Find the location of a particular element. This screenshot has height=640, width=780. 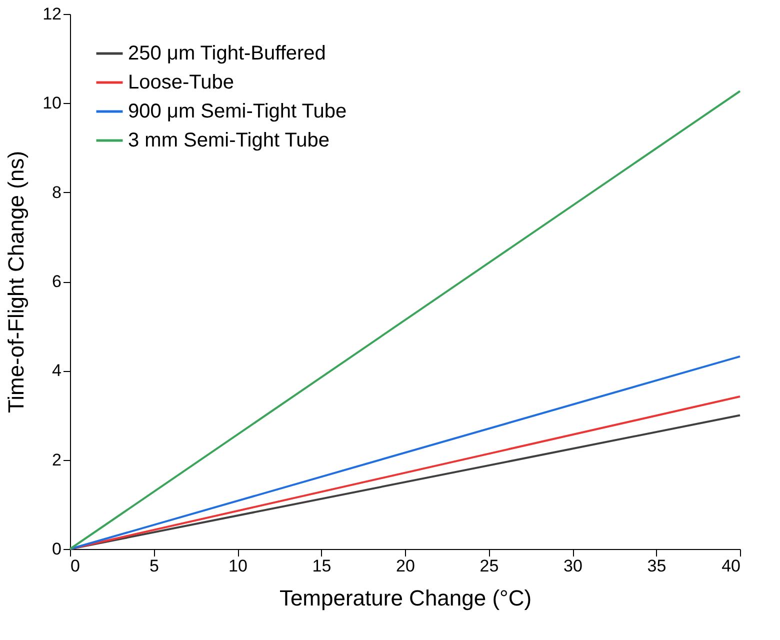

y-axis-title: Time-of-Flight Change (ns) is located at coordinates (16, 282).